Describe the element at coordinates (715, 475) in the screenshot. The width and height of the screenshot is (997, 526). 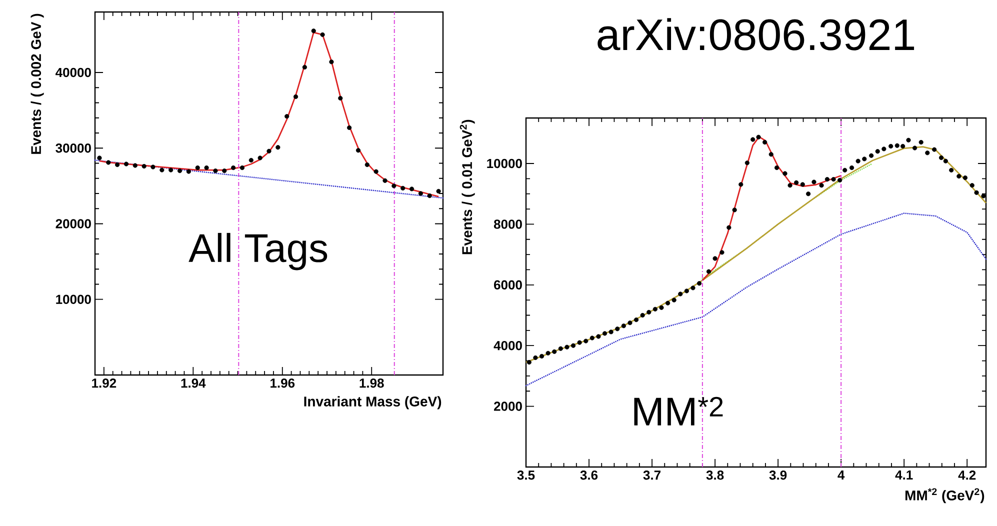
I see `x-tick-label: 3.8` at that location.